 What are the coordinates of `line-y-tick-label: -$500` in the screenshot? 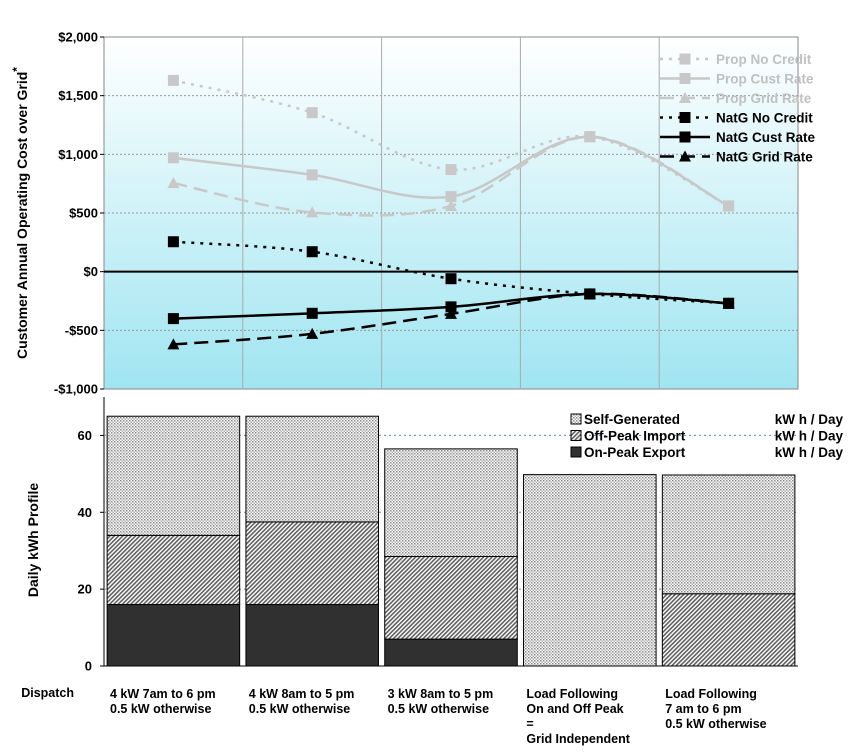 It's located at (81, 330).